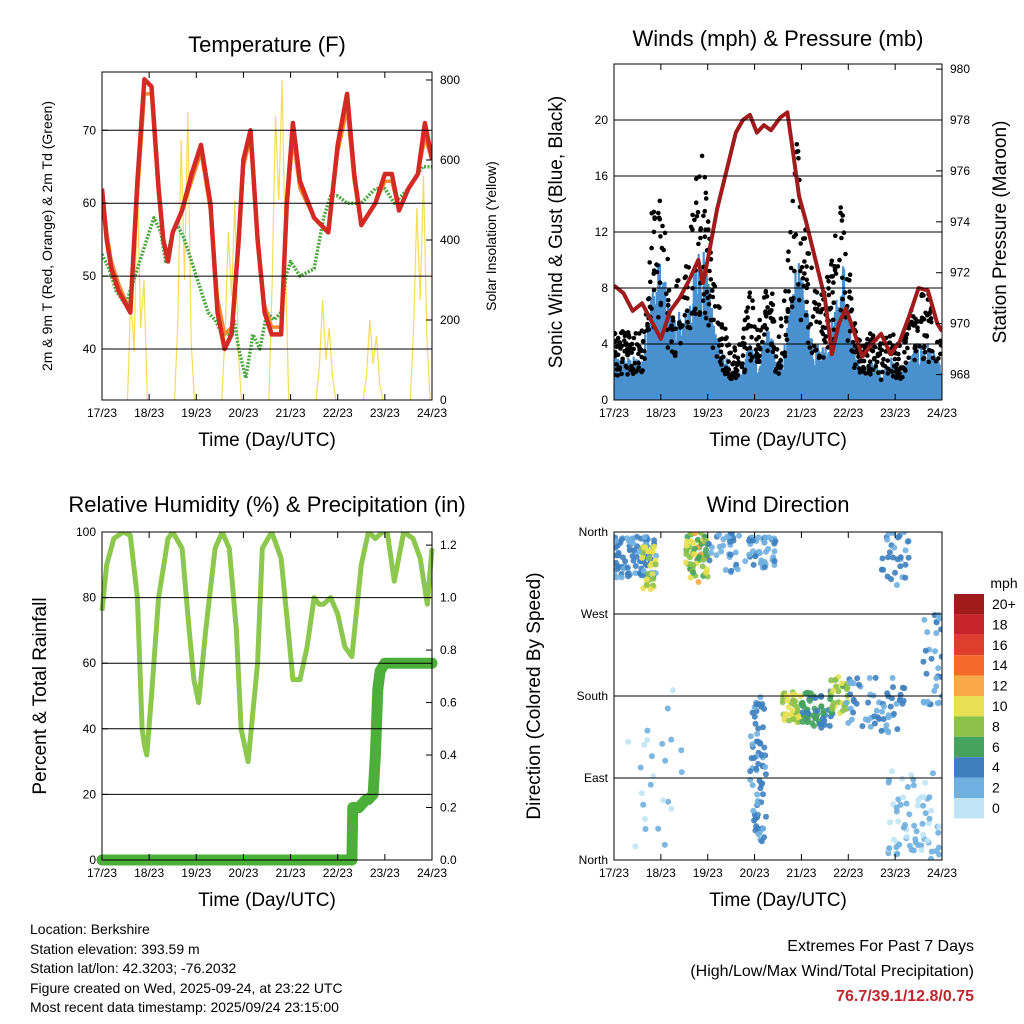 Image resolution: width=1024 pixels, height=1024 pixels. I want to click on legend-label: 14, so click(1000, 665).